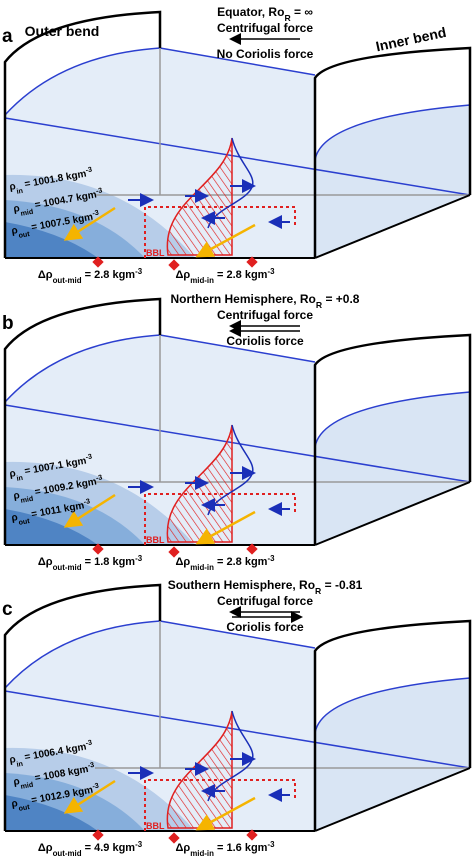 This screenshot has height=859, width=474. What do you see at coordinates (8, 323) in the screenshot?
I see `panel-letter: b` at bounding box center [8, 323].